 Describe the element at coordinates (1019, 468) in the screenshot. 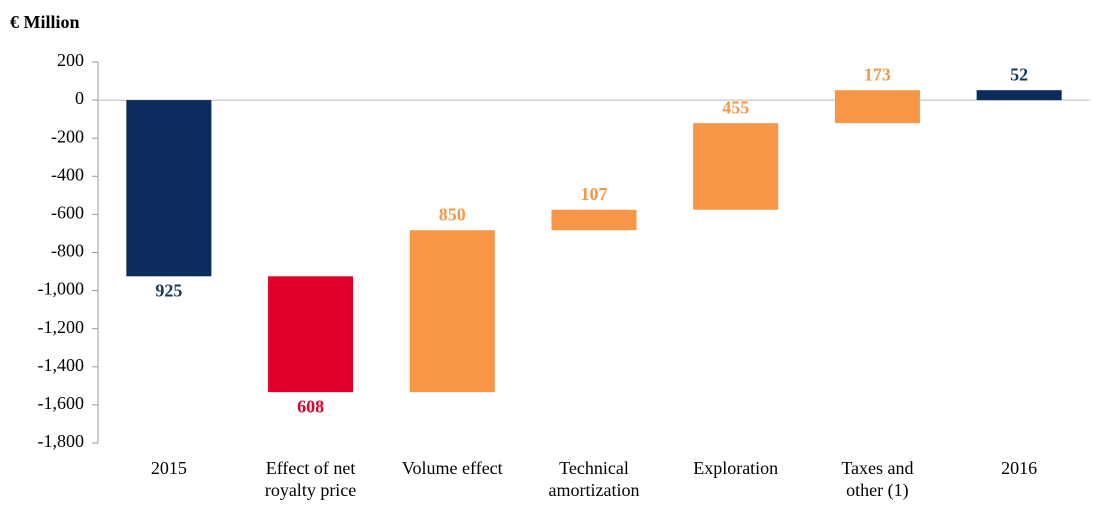

I see `x-tick-label: 2016` at that location.